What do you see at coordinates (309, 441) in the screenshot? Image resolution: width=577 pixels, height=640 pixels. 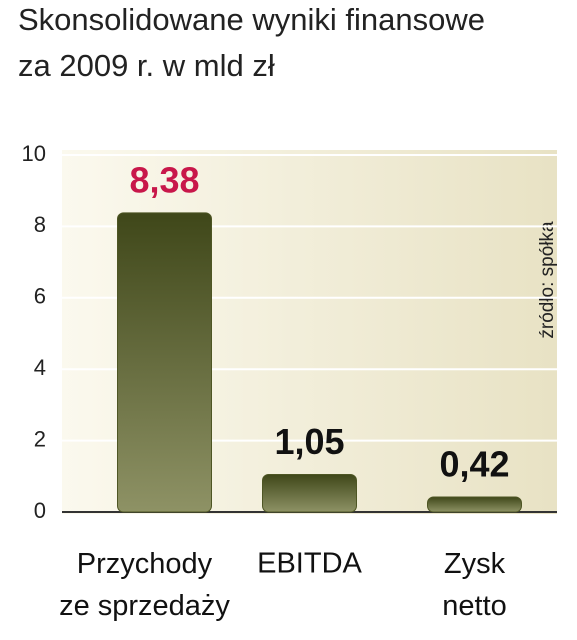 I see `value-label: 1,05` at bounding box center [309, 441].